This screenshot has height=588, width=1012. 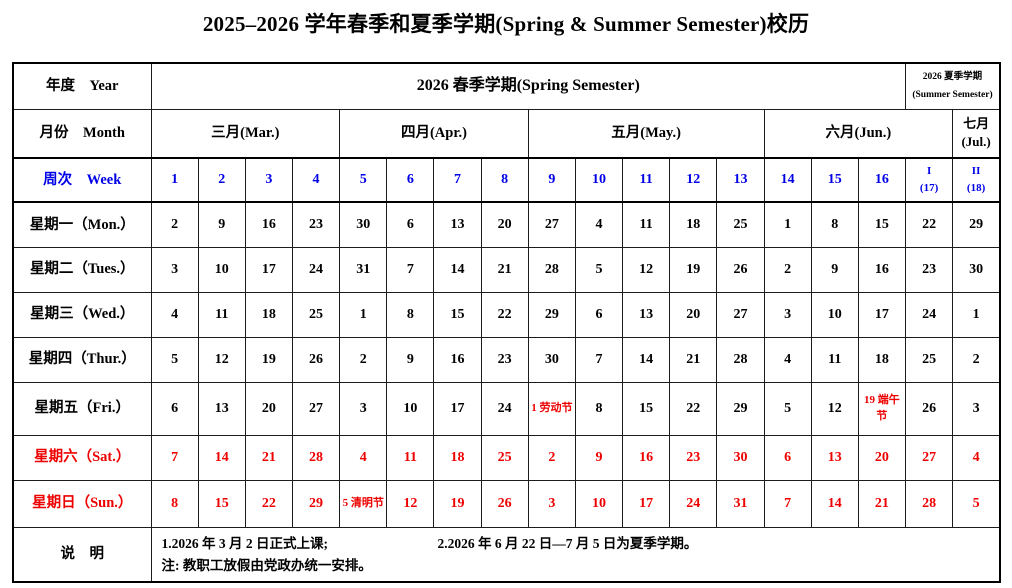 What do you see at coordinates (82, 224) in the screenshot?
I see `weekday-label: 星期一（Mon.）` at bounding box center [82, 224].